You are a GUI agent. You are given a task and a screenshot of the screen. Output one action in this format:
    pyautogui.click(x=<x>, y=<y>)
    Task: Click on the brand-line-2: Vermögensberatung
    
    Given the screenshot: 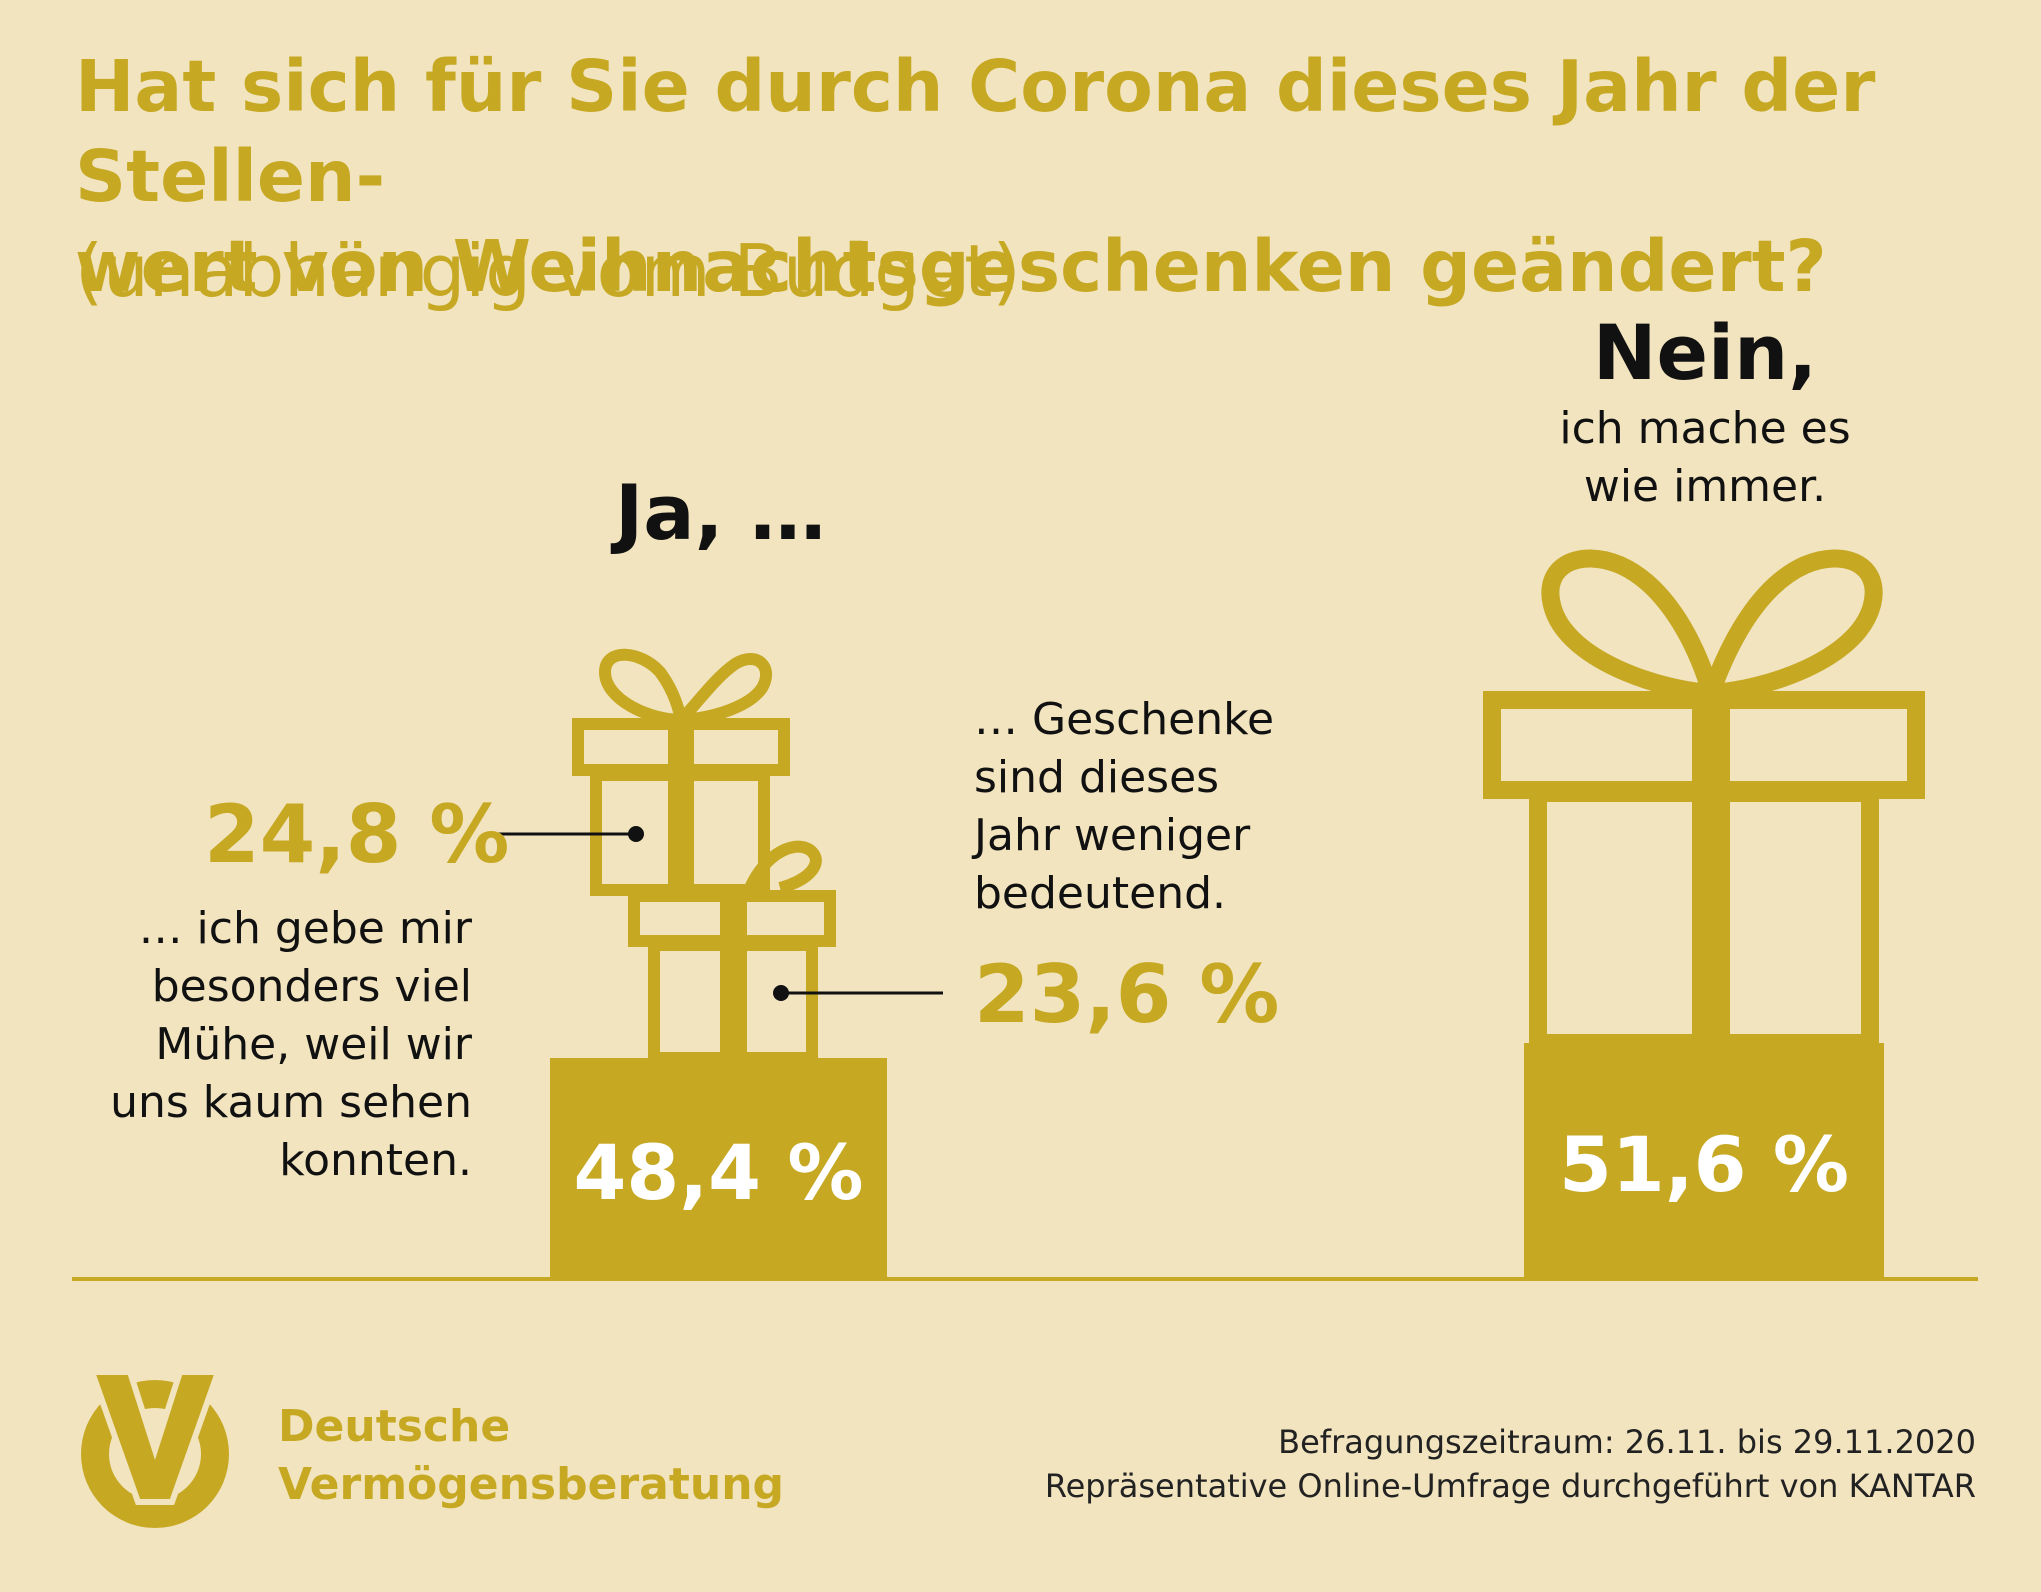 What is the action you would take?
    pyautogui.click(x=531, y=1484)
    